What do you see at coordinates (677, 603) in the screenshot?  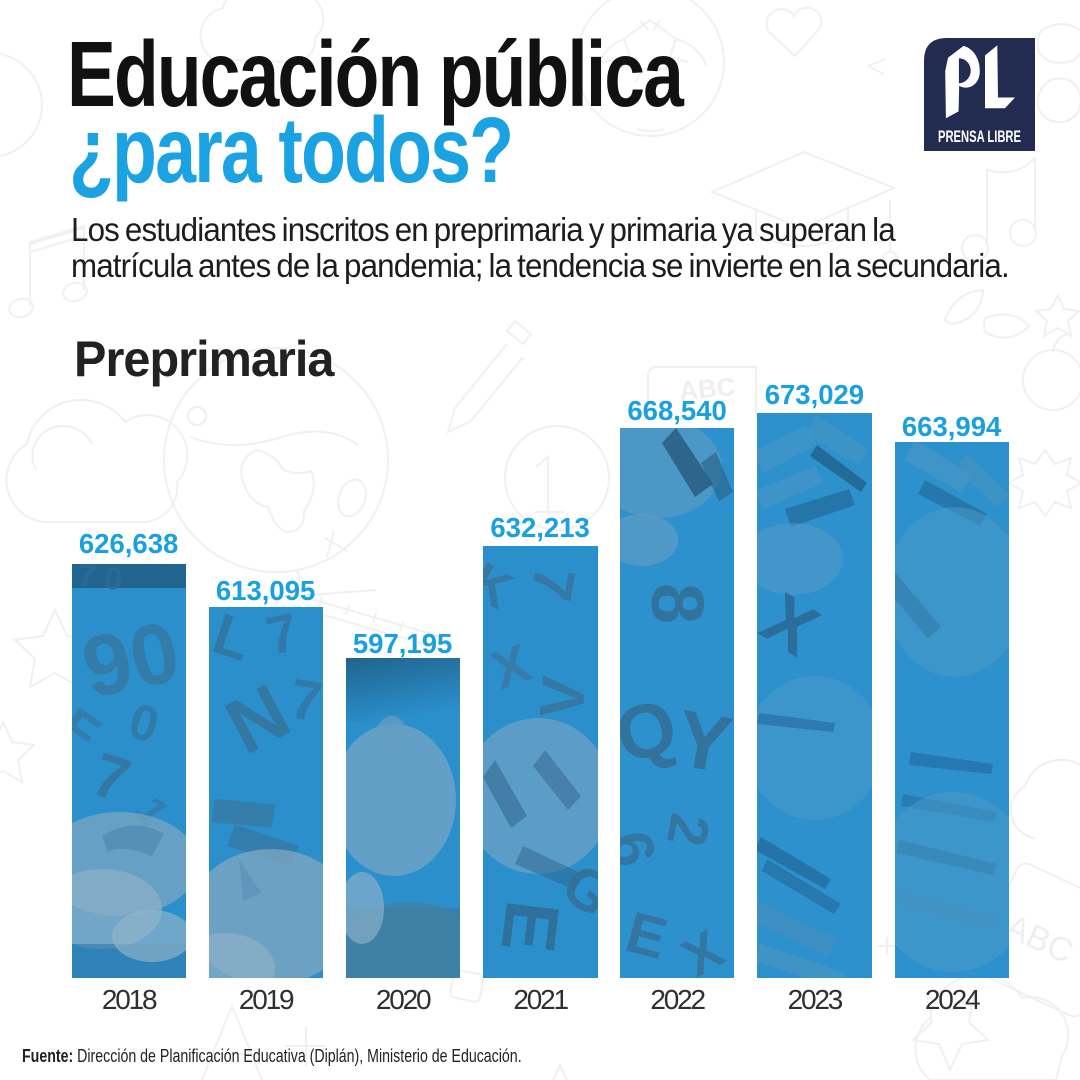 I see `svg-text: 8` at bounding box center [677, 603].